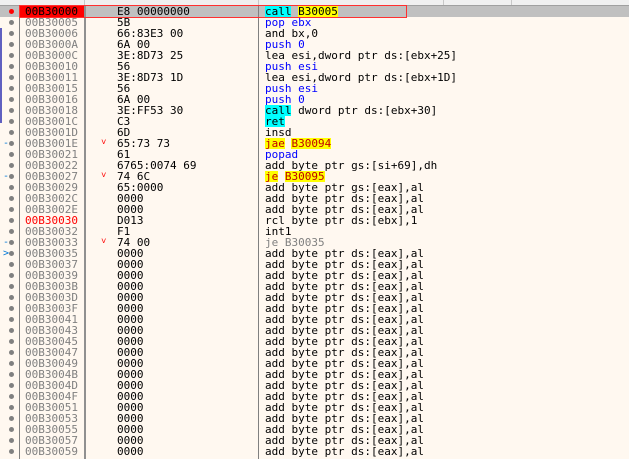  What do you see at coordinates (288, 22) in the screenshot?
I see `instruction-cell: pop ebx` at bounding box center [288, 22].